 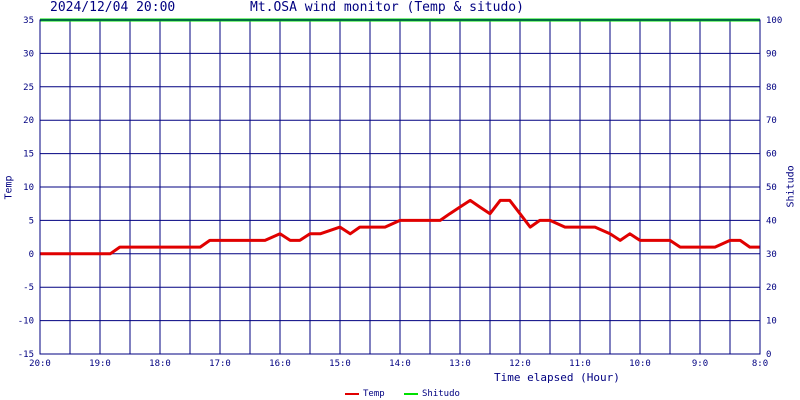 I want to click on chart-timestamp: 2024/12/04 20:00, so click(x=113, y=7).